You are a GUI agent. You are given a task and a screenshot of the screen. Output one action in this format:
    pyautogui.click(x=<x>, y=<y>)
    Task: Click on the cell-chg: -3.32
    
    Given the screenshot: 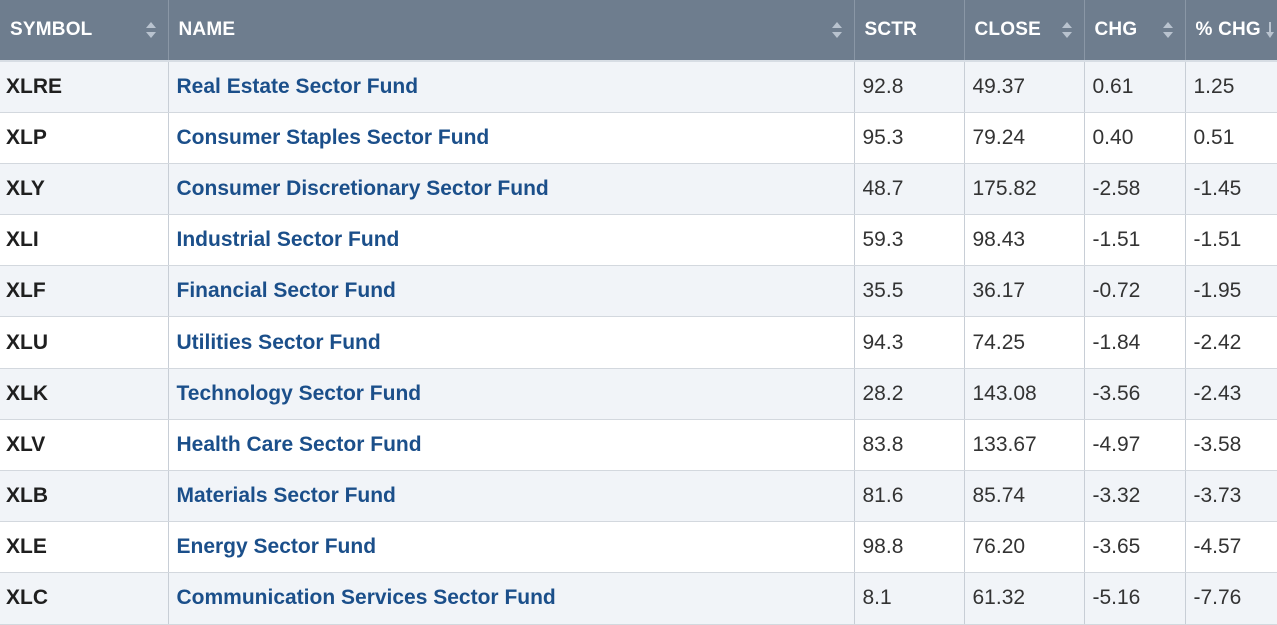 What is the action you would take?
    pyautogui.click(x=1134, y=496)
    